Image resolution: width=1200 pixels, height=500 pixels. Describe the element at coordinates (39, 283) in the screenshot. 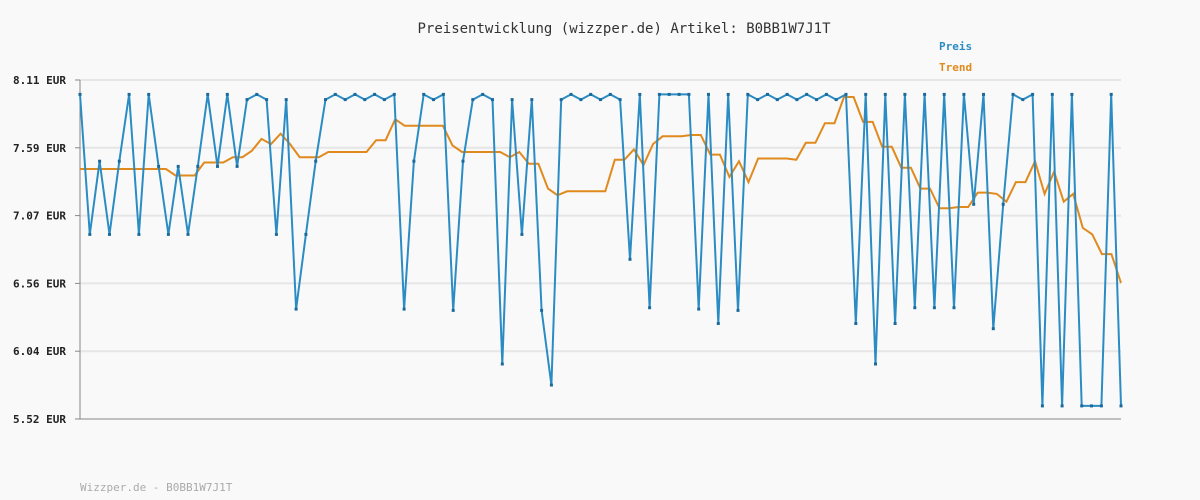

I see `y-tick-label: 6.56 EUR` at that location.